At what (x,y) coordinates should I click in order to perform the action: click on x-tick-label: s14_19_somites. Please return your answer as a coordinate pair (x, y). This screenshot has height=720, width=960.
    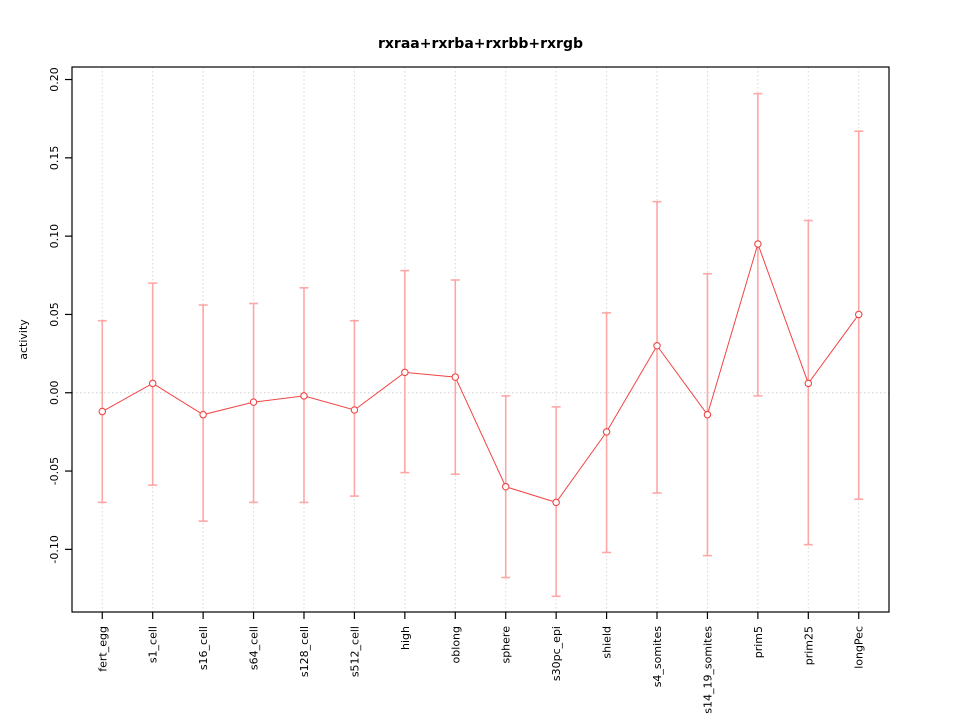
    Looking at the image, I should click on (707, 670).